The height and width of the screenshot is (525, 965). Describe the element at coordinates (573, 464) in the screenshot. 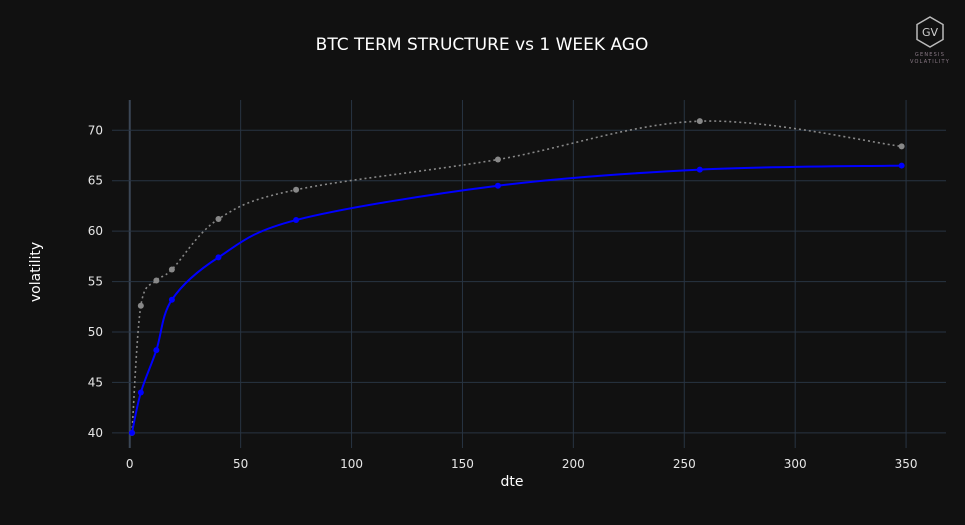

I see `x-tick-label: 200` at that location.